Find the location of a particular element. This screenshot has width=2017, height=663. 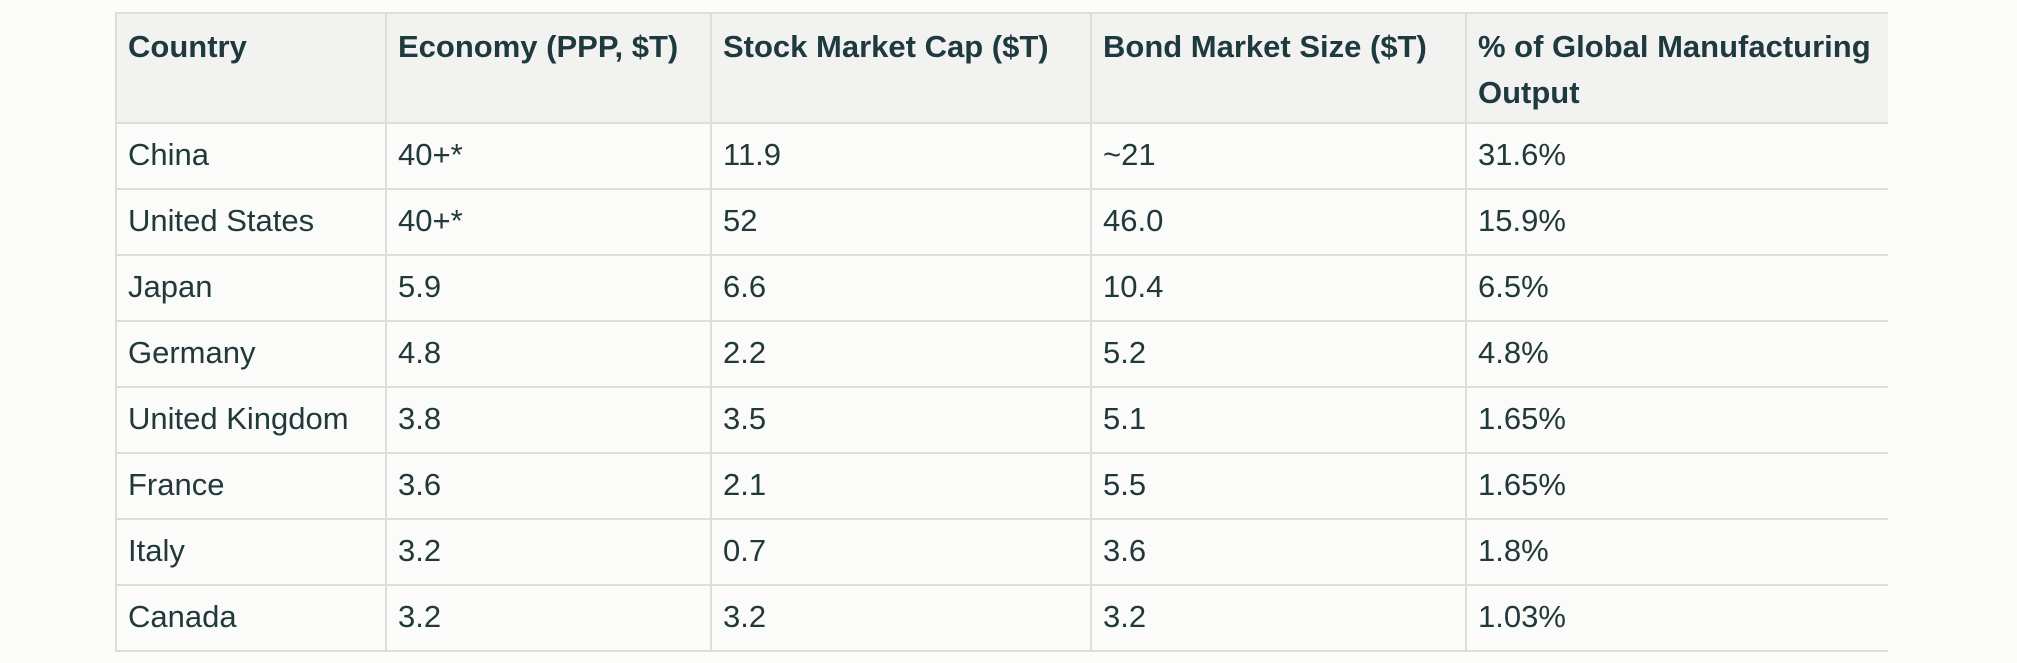

header-stock-market-cap: Stock Market Cap ($T) is located at coordinates (901, 68).